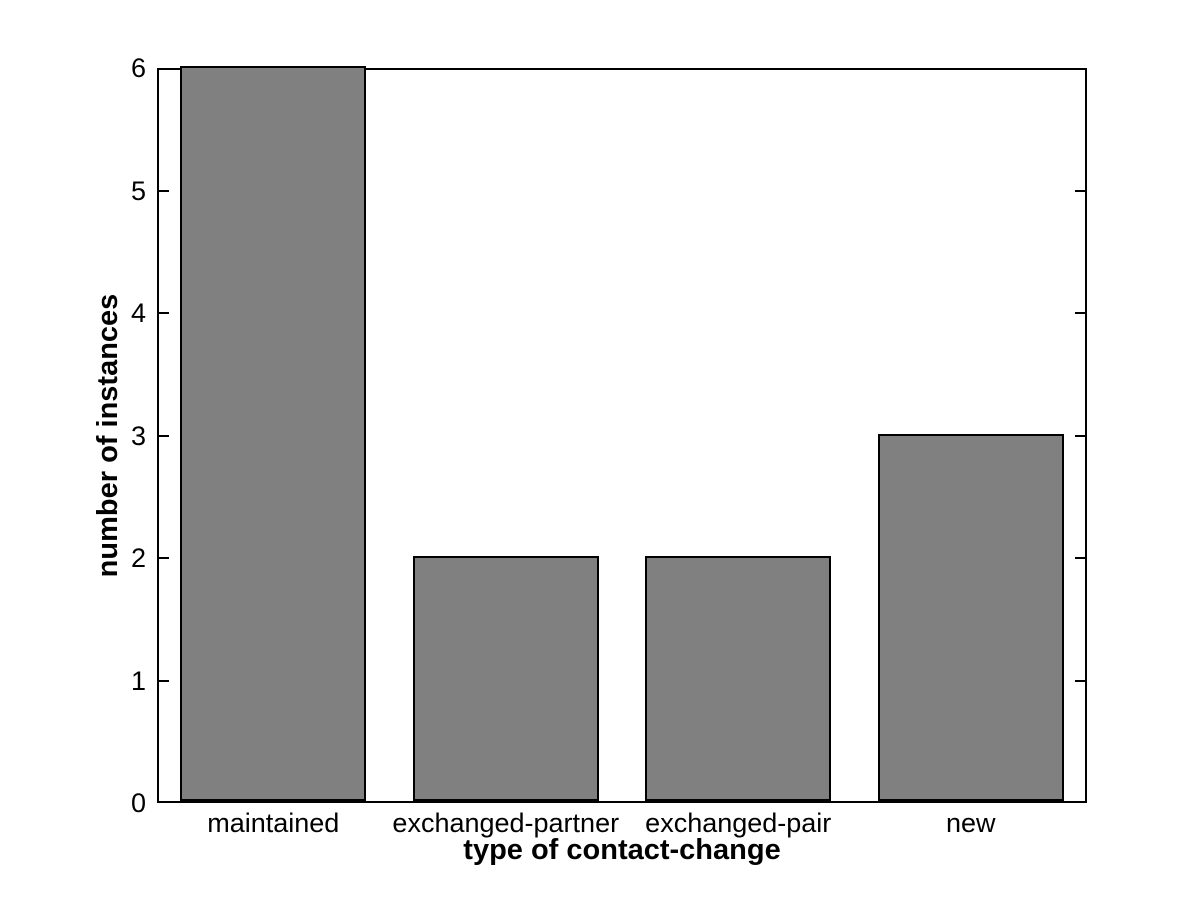 Image resolution: width=1201 pixels, height=901 pixels. Describe the element at coordinates (622, 850) in the screenshot. I see `x-axis-label: type of contact-change` at that location.